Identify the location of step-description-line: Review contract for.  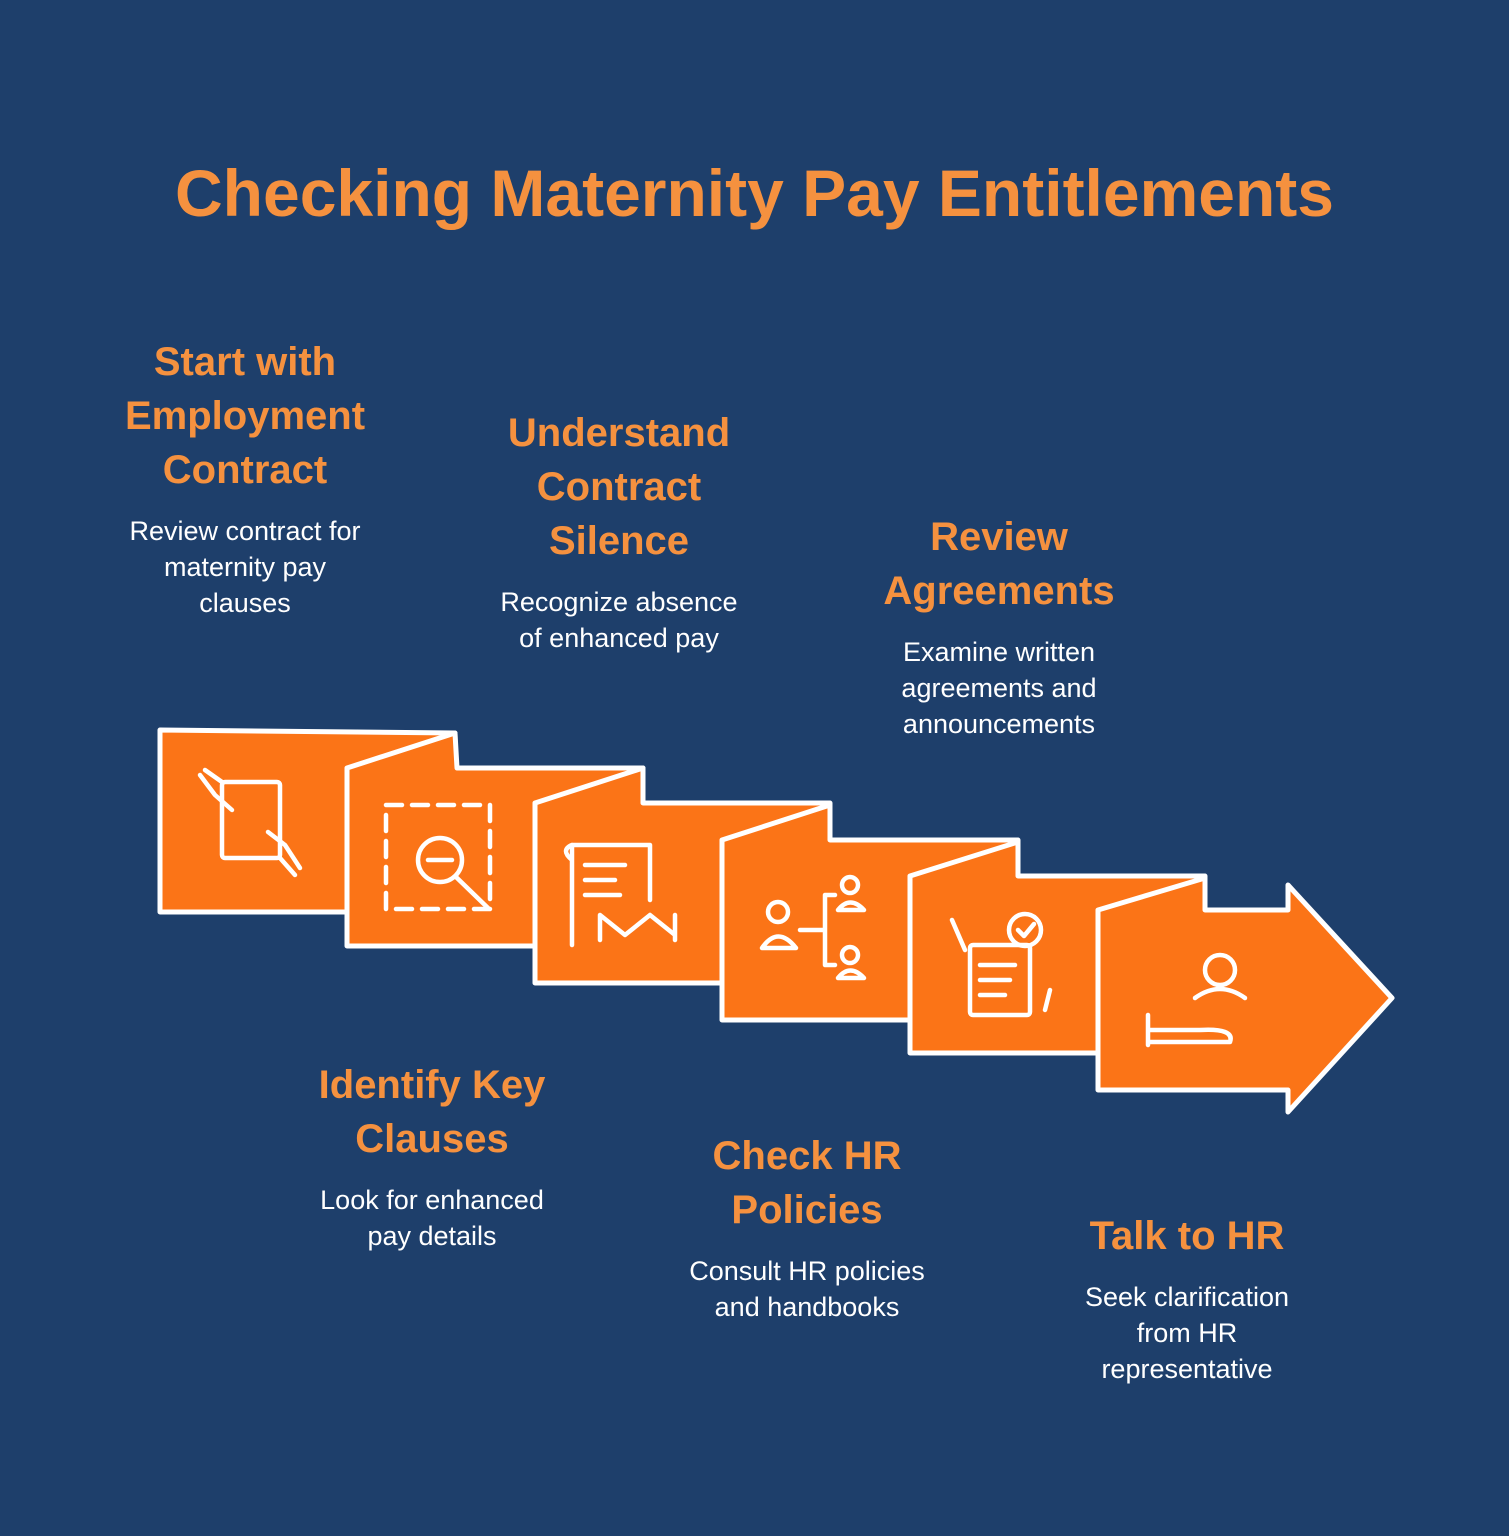
(245, 531).